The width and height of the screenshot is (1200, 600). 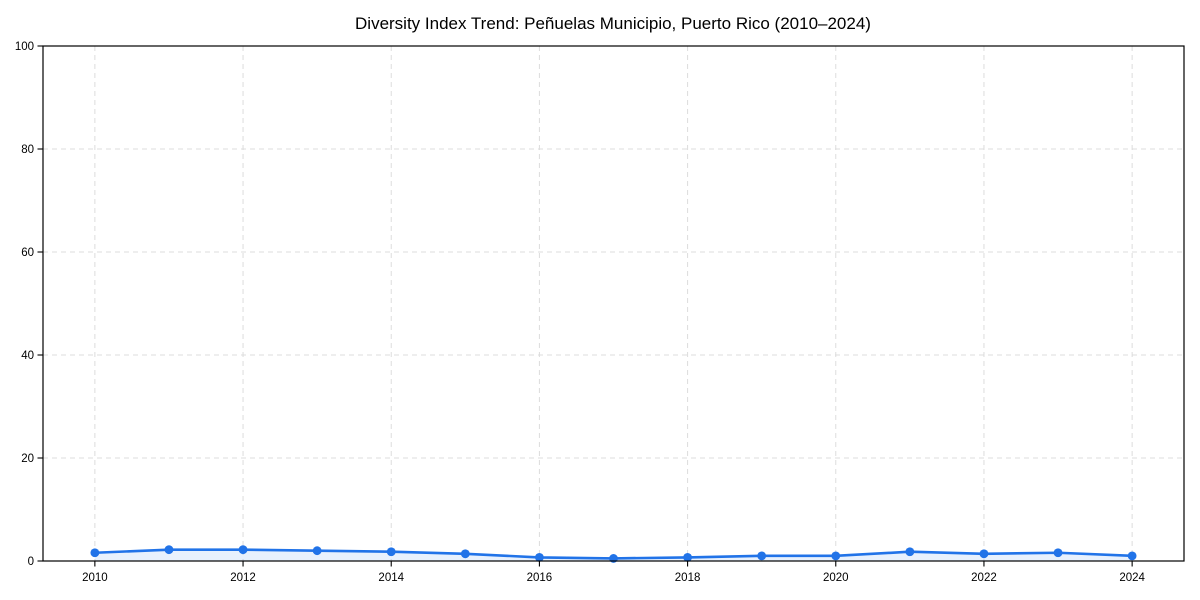 What do you see at coordinates (95, 553) in the screenshot?
I see `data-point-2010` at bounding box center [95, 553].